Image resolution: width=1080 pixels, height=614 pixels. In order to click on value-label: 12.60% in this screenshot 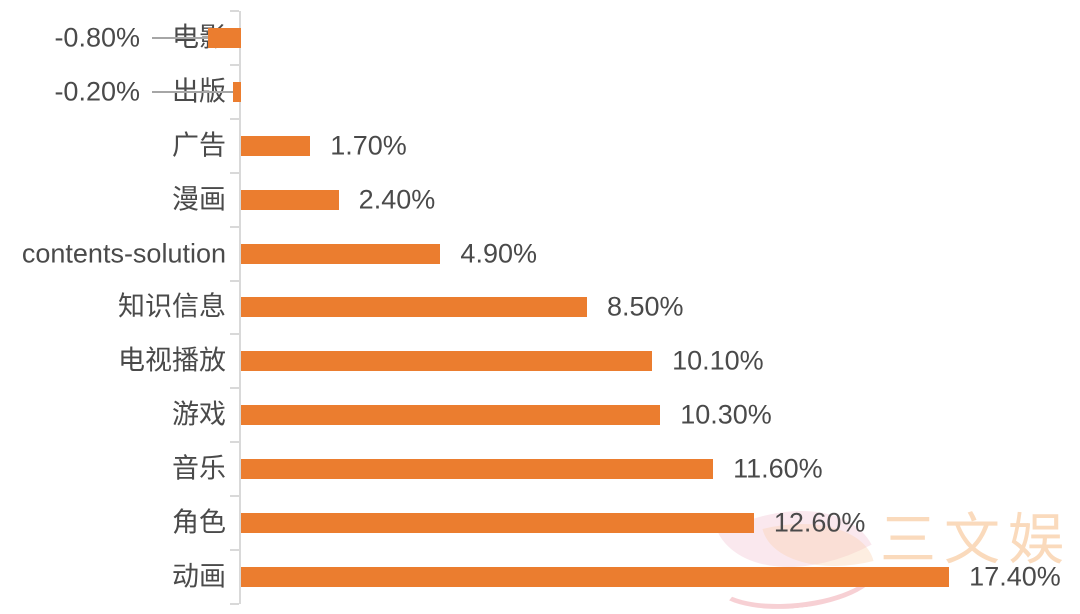, I will do `click(819, 522)`.